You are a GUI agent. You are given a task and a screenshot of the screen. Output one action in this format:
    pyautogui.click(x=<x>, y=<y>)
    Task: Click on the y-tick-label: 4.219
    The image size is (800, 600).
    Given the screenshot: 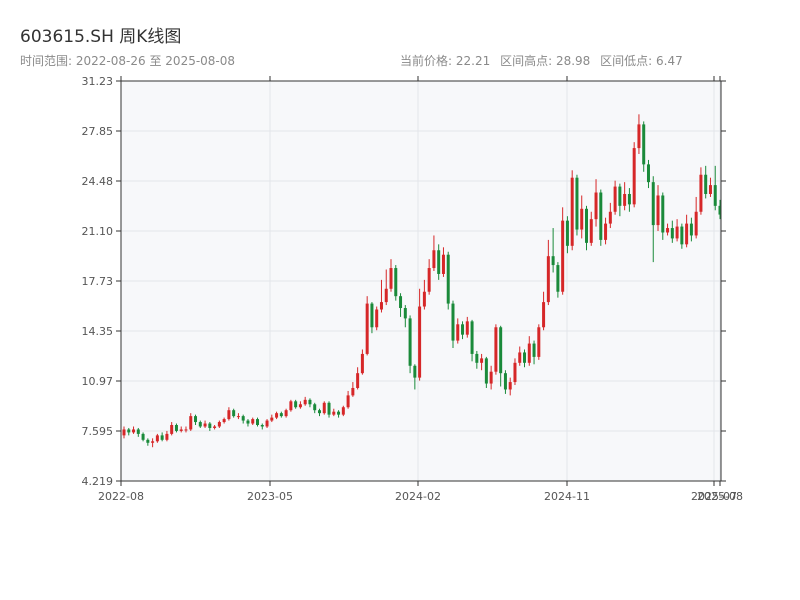 What is the action you would take?
    pyautogui.click(x=98, y=481)
    